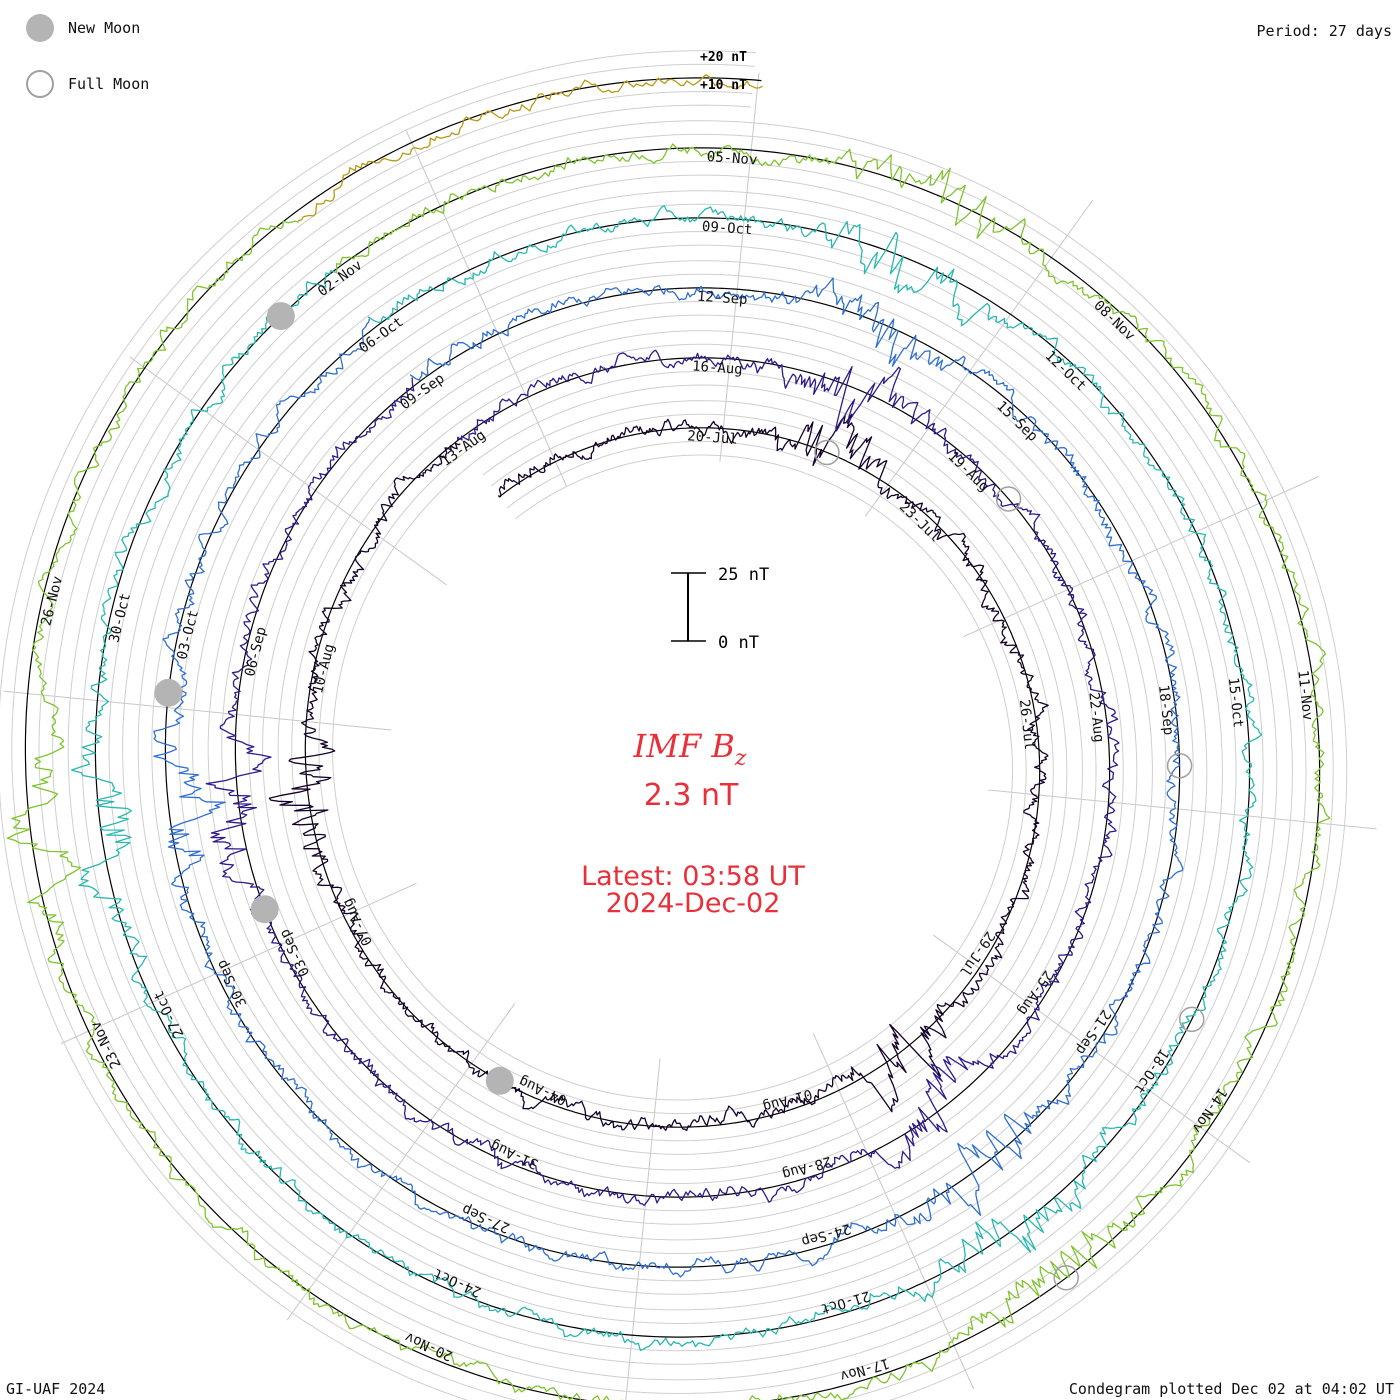  Describe the element at coordinates (727, 228) in the screenshot. I see `date-label: 09-Oct` at that location.